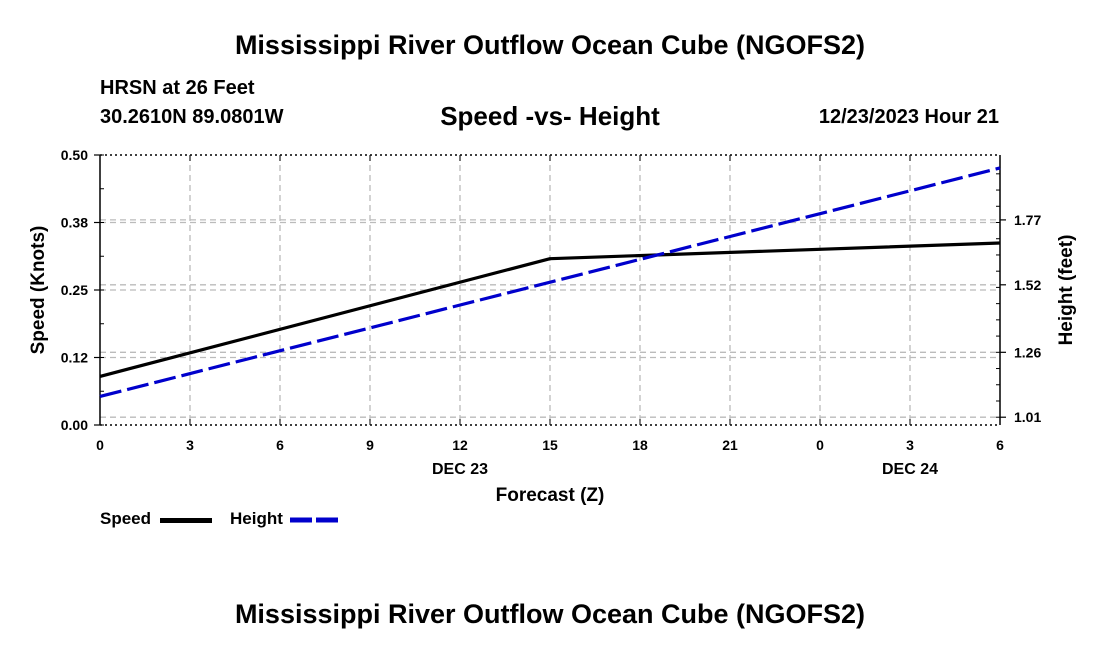 Image resolution: width=1100 pixels, height=650 pixels. I want to click on right-tick-label: 1.52, so click(1027, 285).